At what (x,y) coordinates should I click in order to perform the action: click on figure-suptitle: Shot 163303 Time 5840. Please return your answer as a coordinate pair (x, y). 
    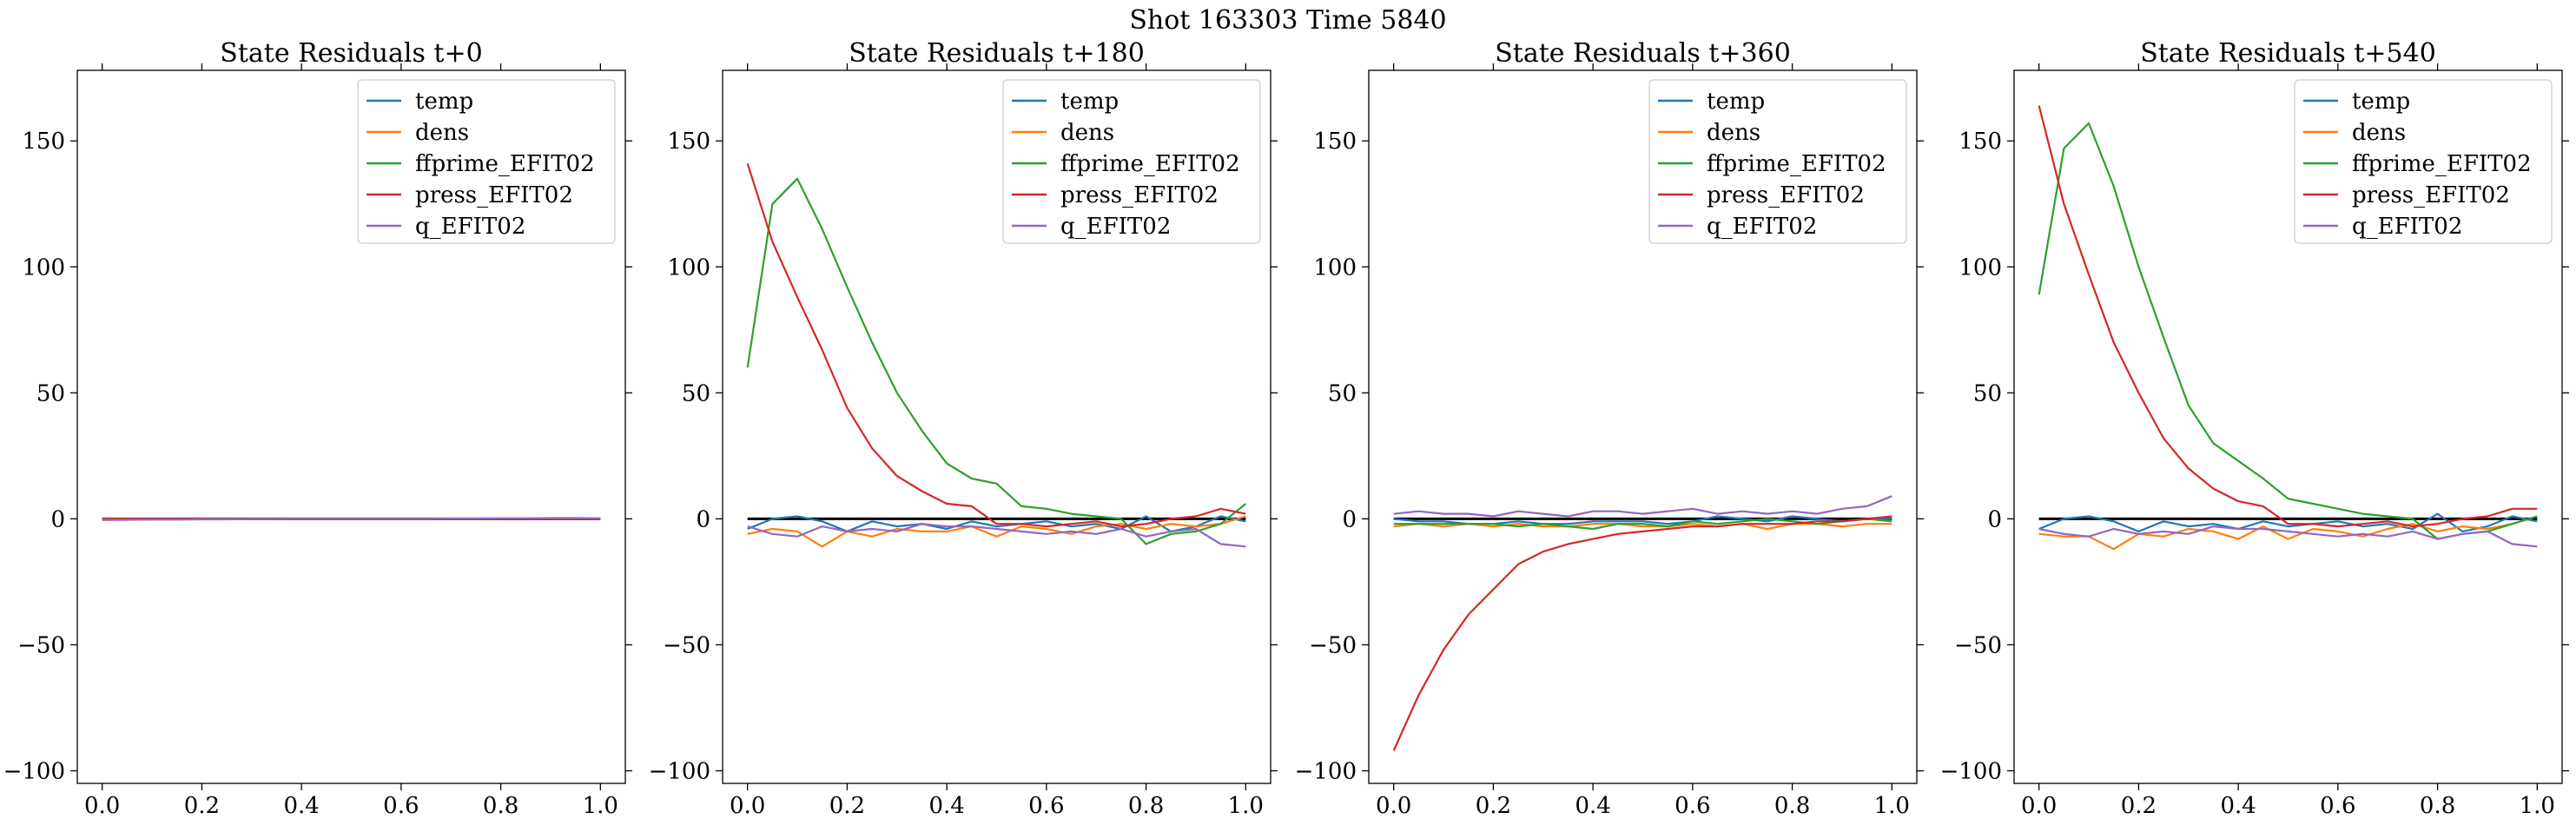
    Looking at the image, I should click on (1287, 20).